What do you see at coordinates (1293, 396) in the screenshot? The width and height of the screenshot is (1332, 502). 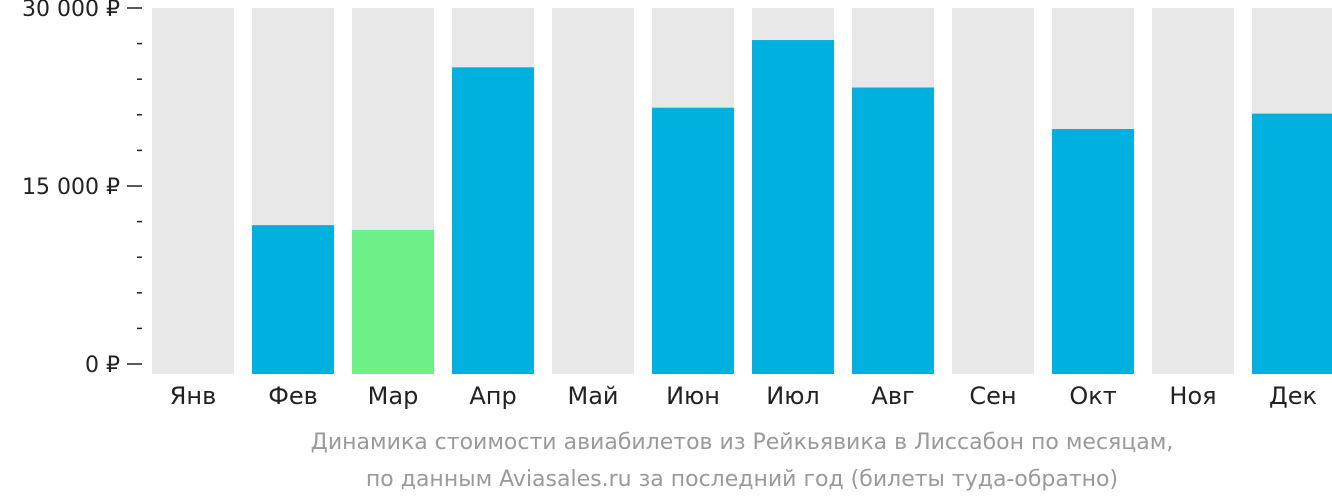 I see `x-tick-label: Дек` at bounding box center [1293, 396].